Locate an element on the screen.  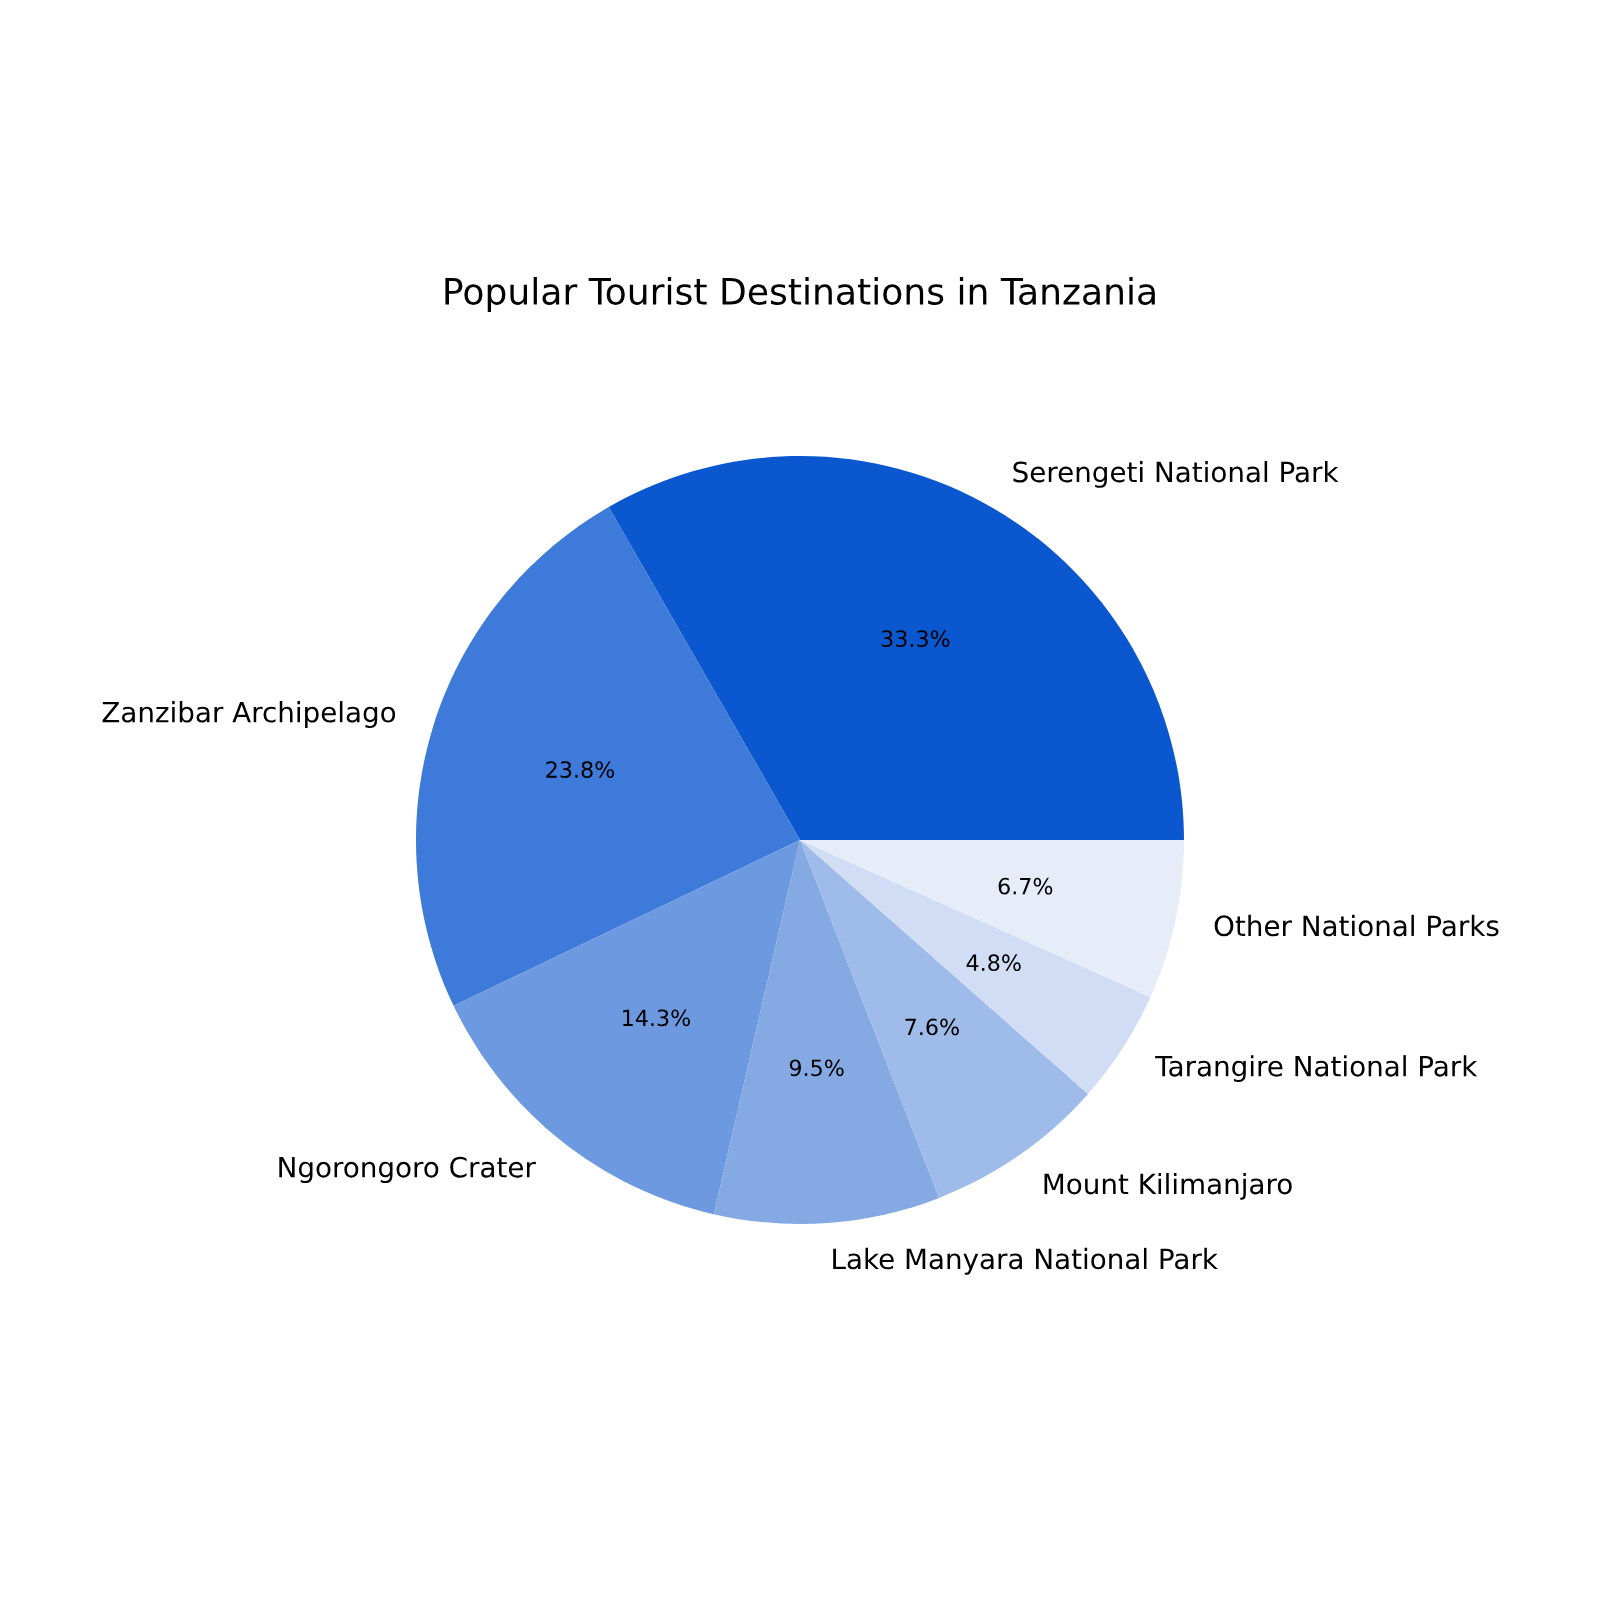
chart-title: Popular Tourist Destinations in Tanzania is located at coordinates (800, 294).